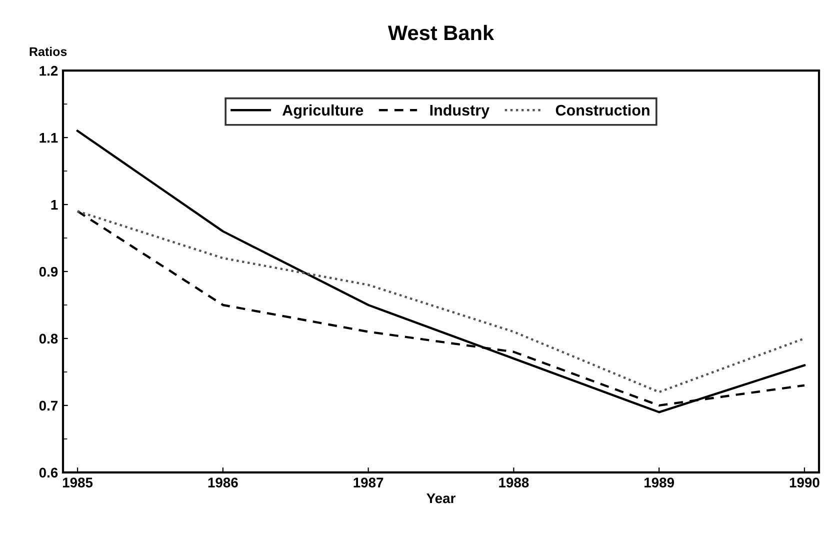 The width and height of the screenshot is (840, 543). Describe the element at coordinates (54, 205) in the screenshot. I see `y-tick-label: 1` at that location.